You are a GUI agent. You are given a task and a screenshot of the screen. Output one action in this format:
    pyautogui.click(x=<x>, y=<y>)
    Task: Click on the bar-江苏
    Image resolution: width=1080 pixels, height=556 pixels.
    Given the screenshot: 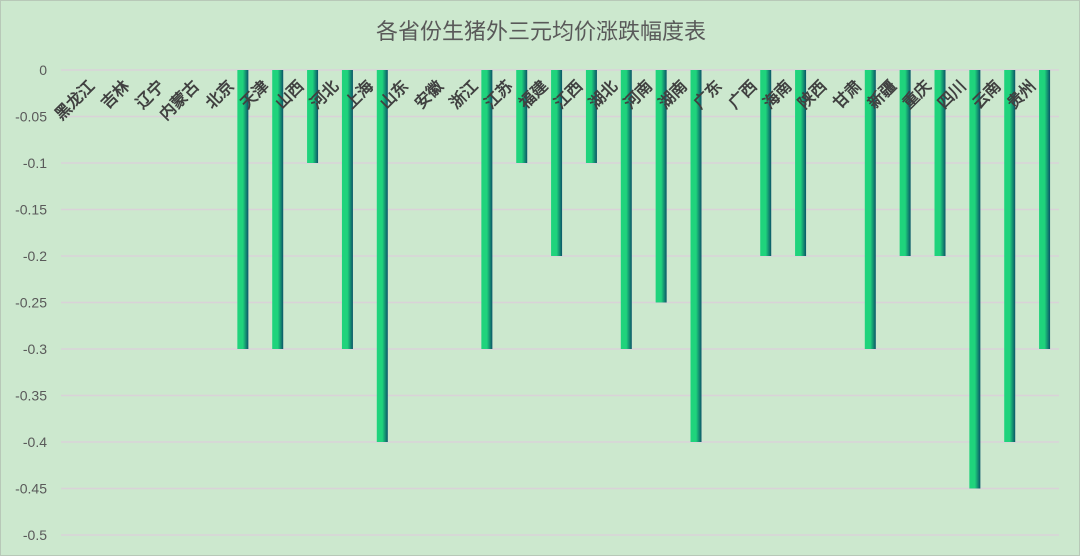 What is the action you would take?
    pyautogui.click(x=522, y=116)
    